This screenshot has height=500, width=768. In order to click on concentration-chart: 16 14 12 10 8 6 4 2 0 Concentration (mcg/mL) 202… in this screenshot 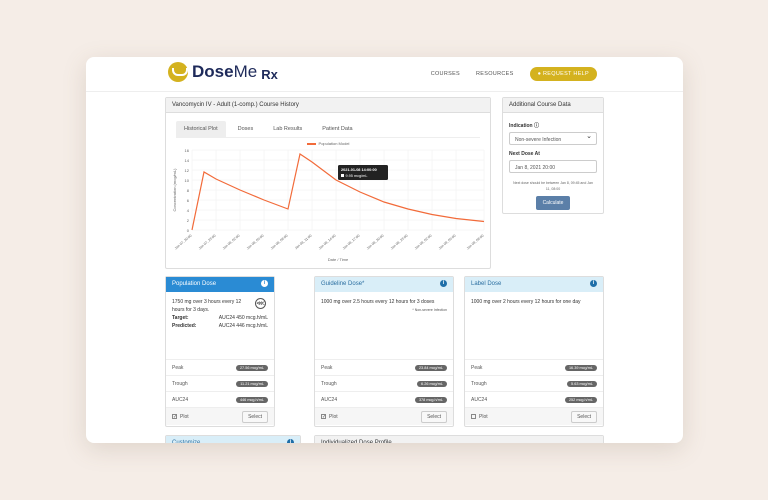, I will do `click(328, 206)`.